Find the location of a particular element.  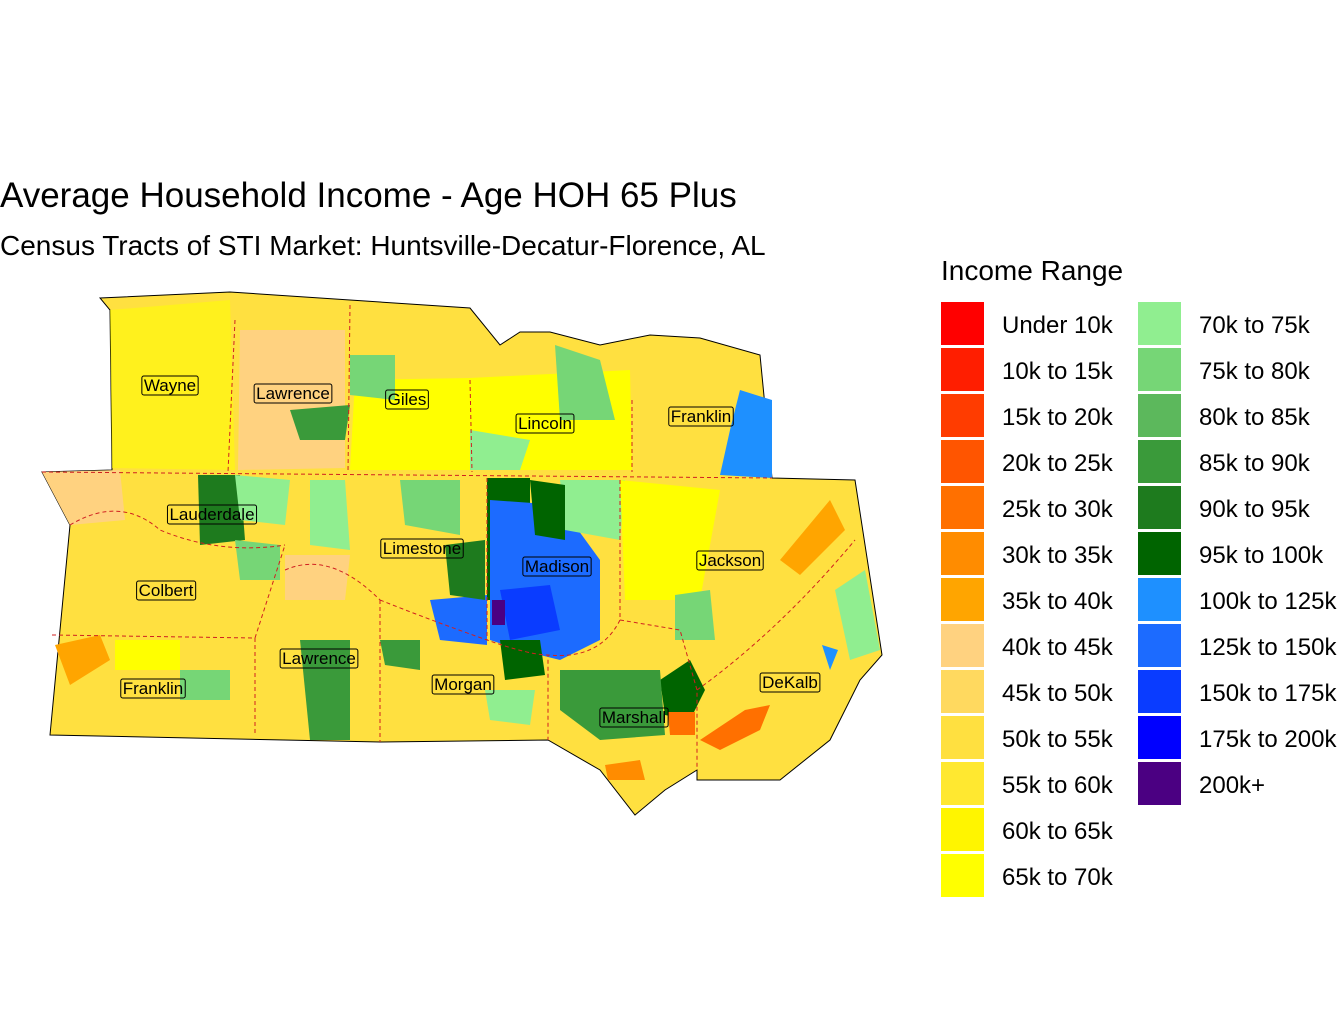

county-label-text: Colbert is located at coordinates (166, 590).